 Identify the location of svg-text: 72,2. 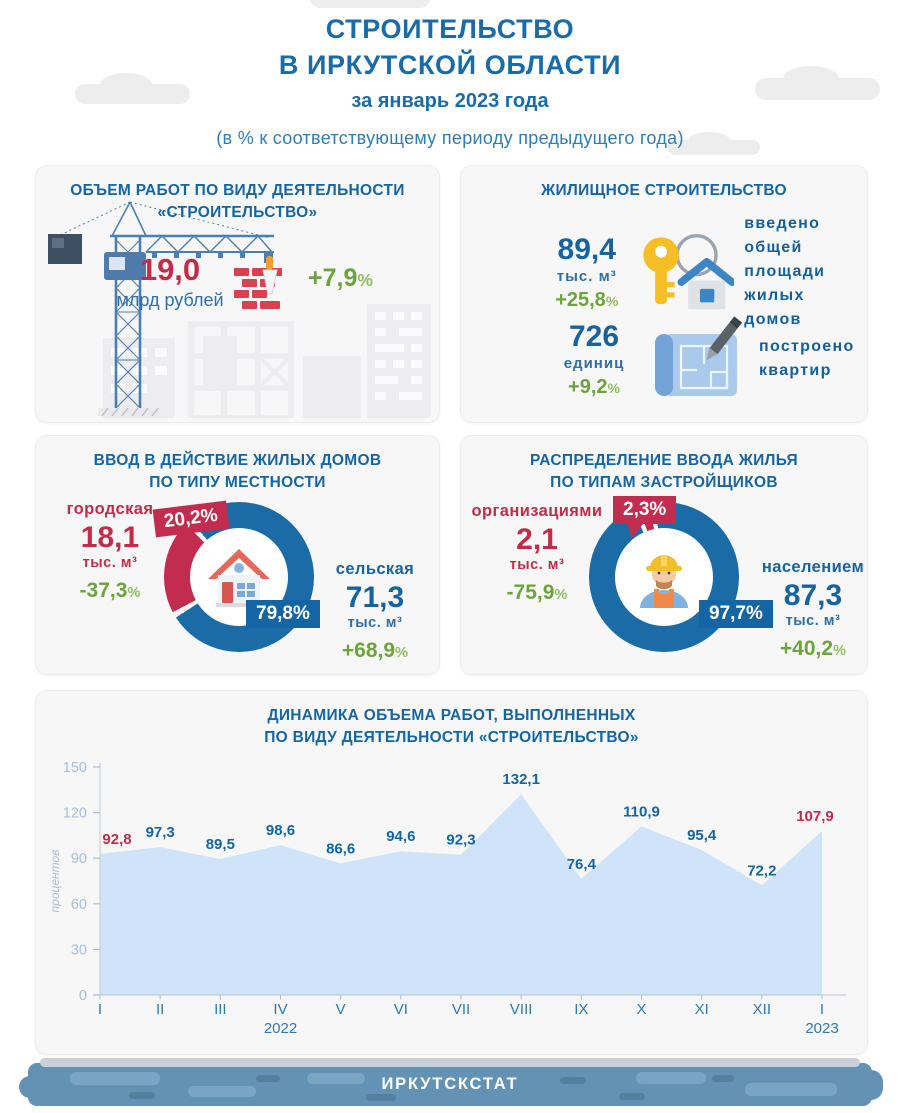
(761, 870).